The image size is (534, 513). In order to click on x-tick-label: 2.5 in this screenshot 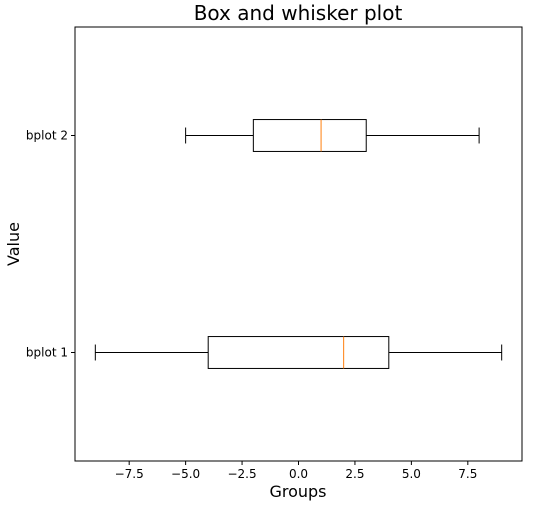, I will do `click(354, 474)`.